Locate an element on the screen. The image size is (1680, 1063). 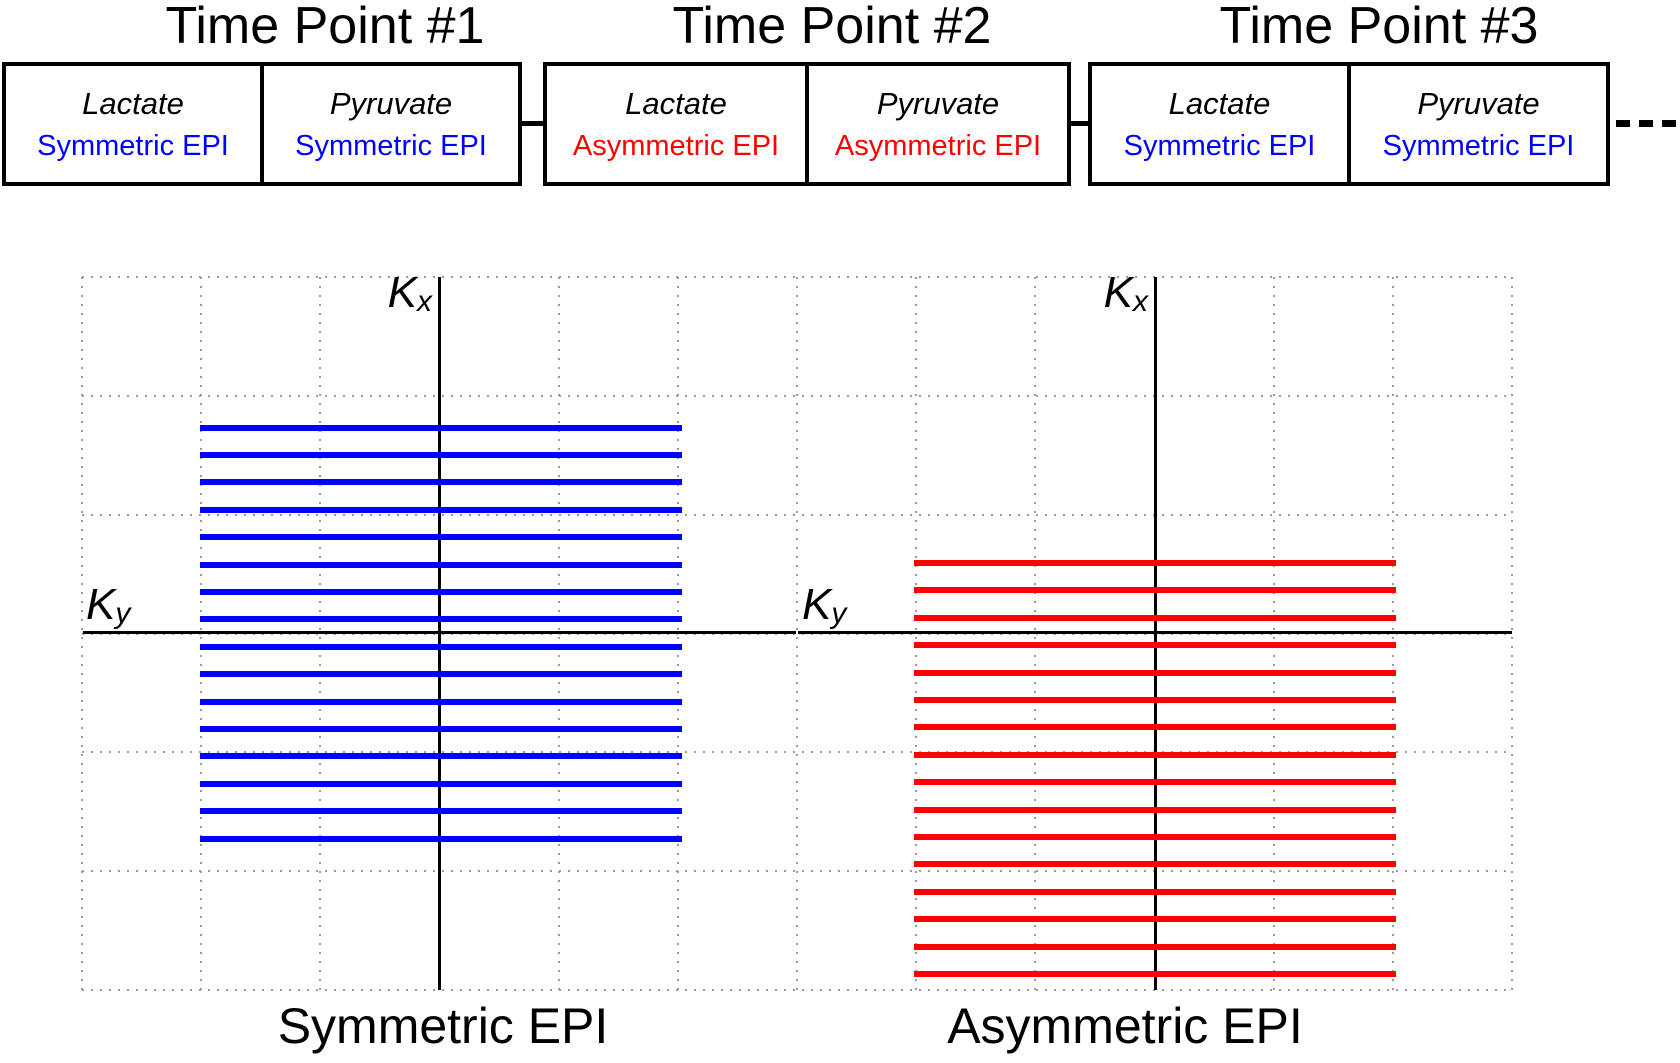
time-point-title-1: Time Point #1 is located at coordinates (325, 27).